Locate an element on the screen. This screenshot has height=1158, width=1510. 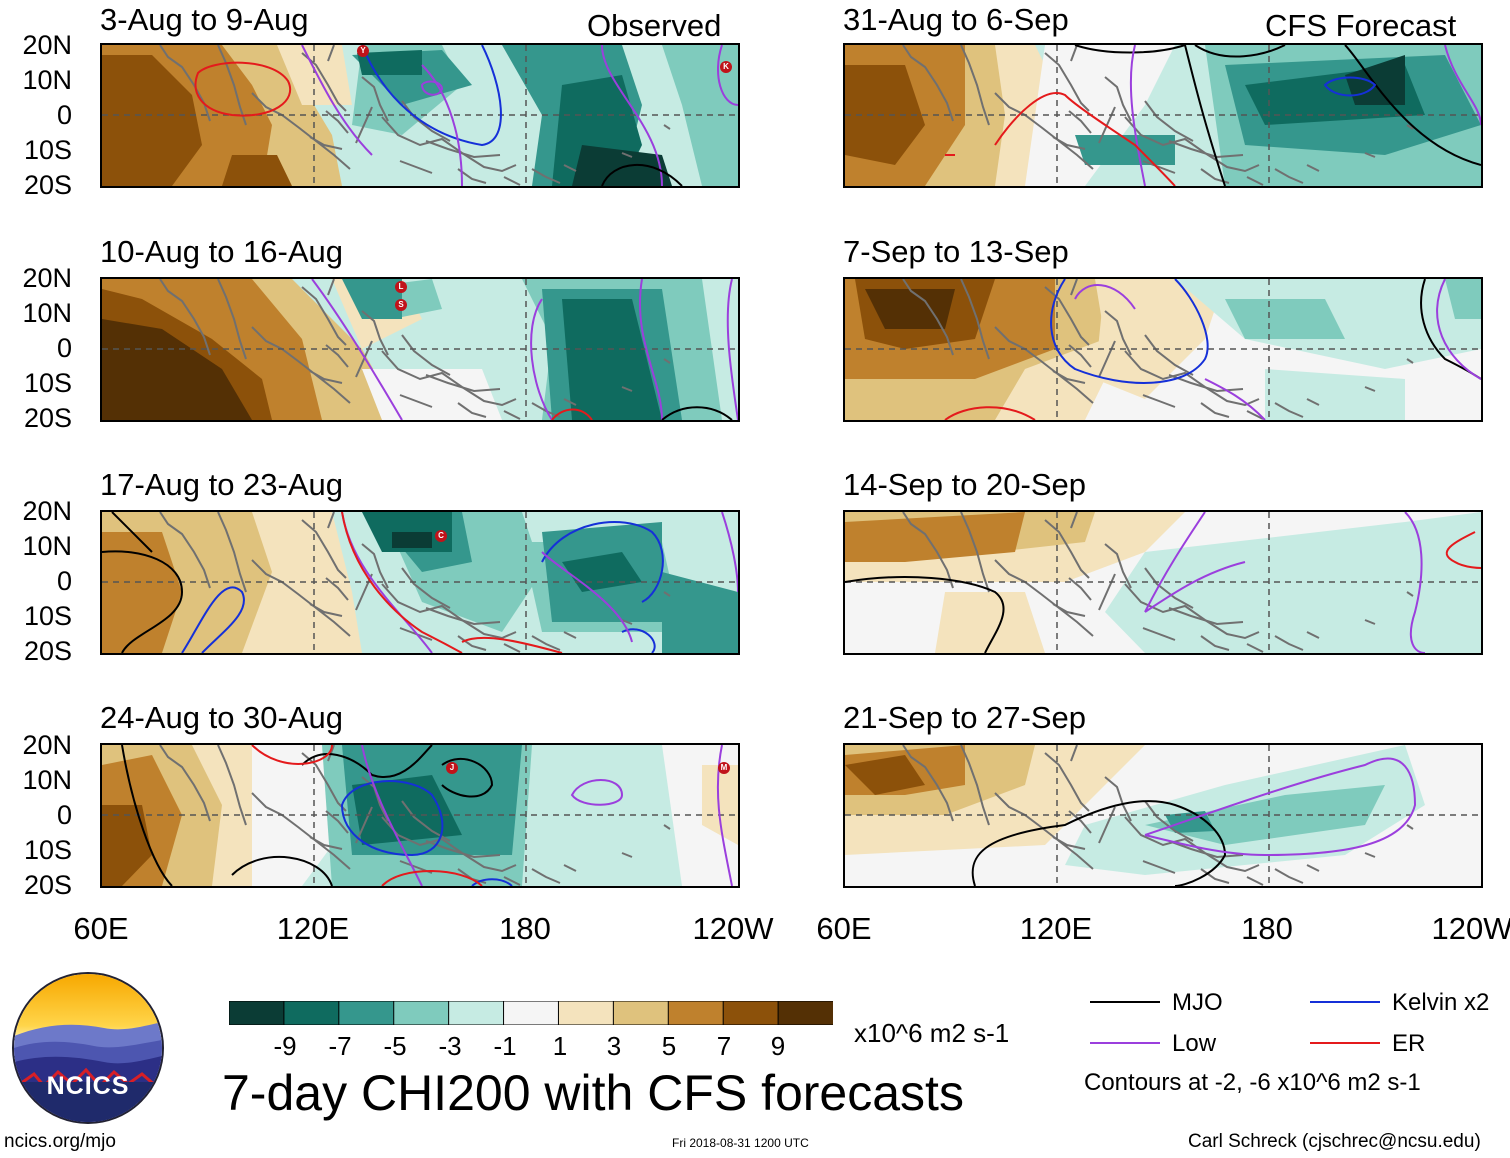
footer-credit: Carl Schreck (cjschrec@ncsu.edu) is located at coordinates (1334, 1141).